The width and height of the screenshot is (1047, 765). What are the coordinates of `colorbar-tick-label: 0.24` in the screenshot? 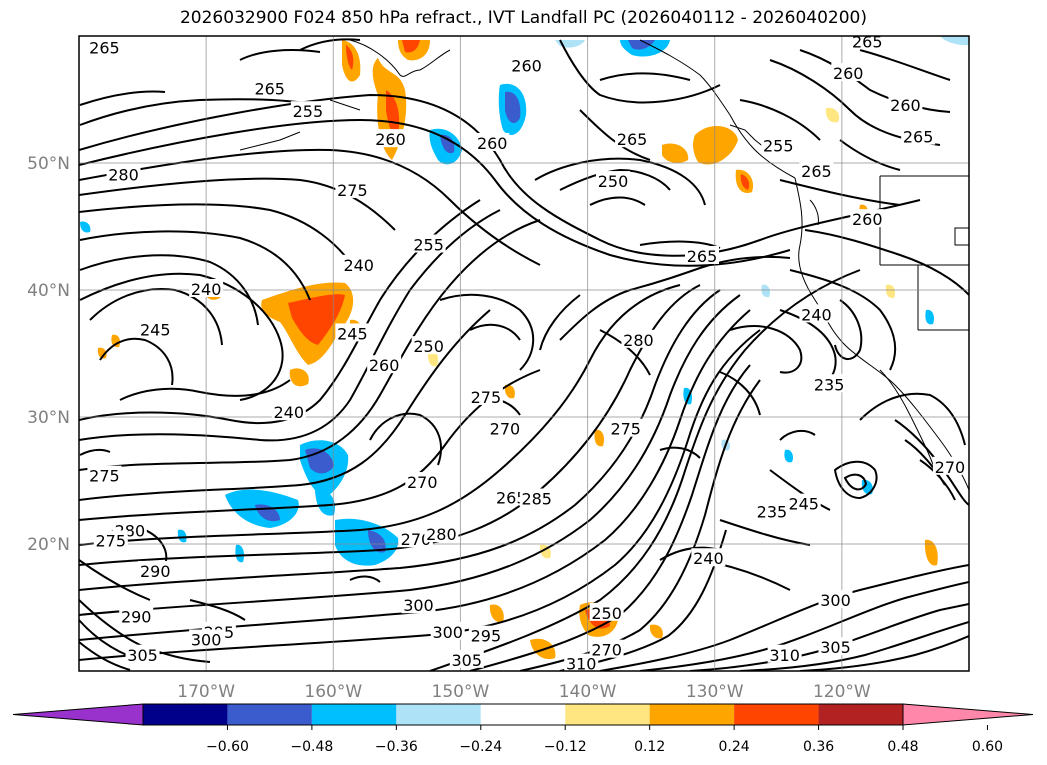 It's located at (734, 747).